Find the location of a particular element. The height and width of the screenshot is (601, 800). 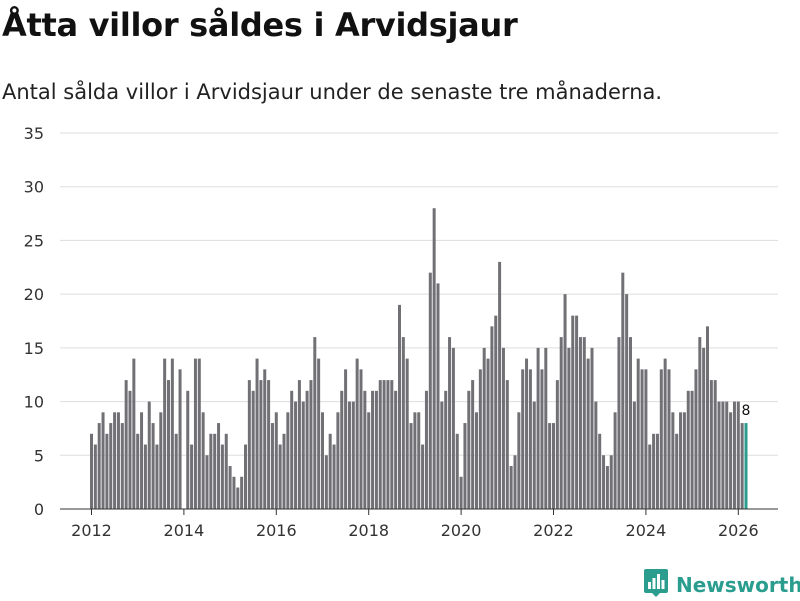

x-tick-label: 2022 is located at coordinates (553, 530).